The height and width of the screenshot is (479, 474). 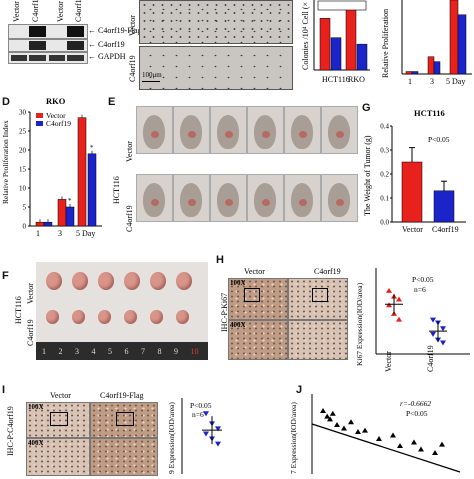 I want to click on ihc-flag-100x, so click(x=124, y=420).